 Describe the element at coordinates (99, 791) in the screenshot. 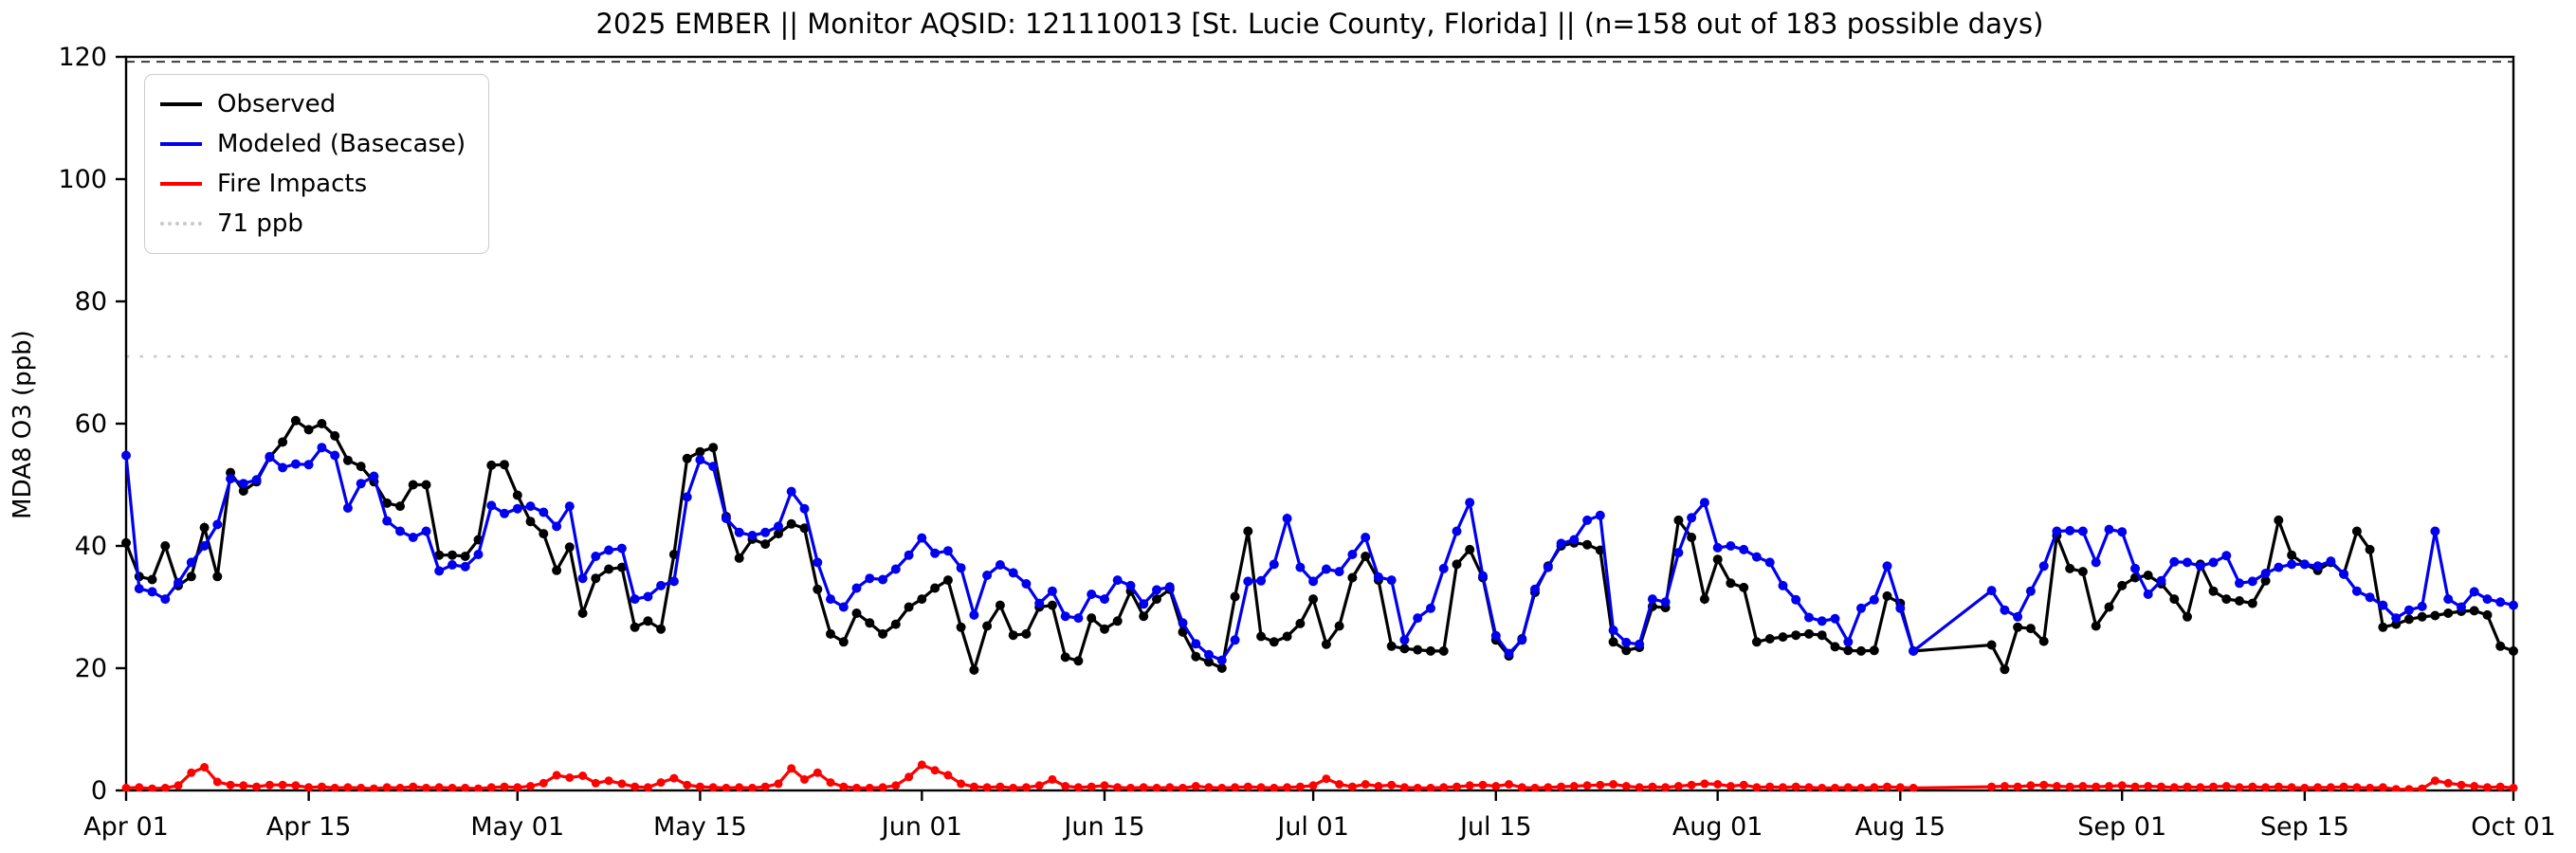

I see `y-tick-label: 0` at that location.